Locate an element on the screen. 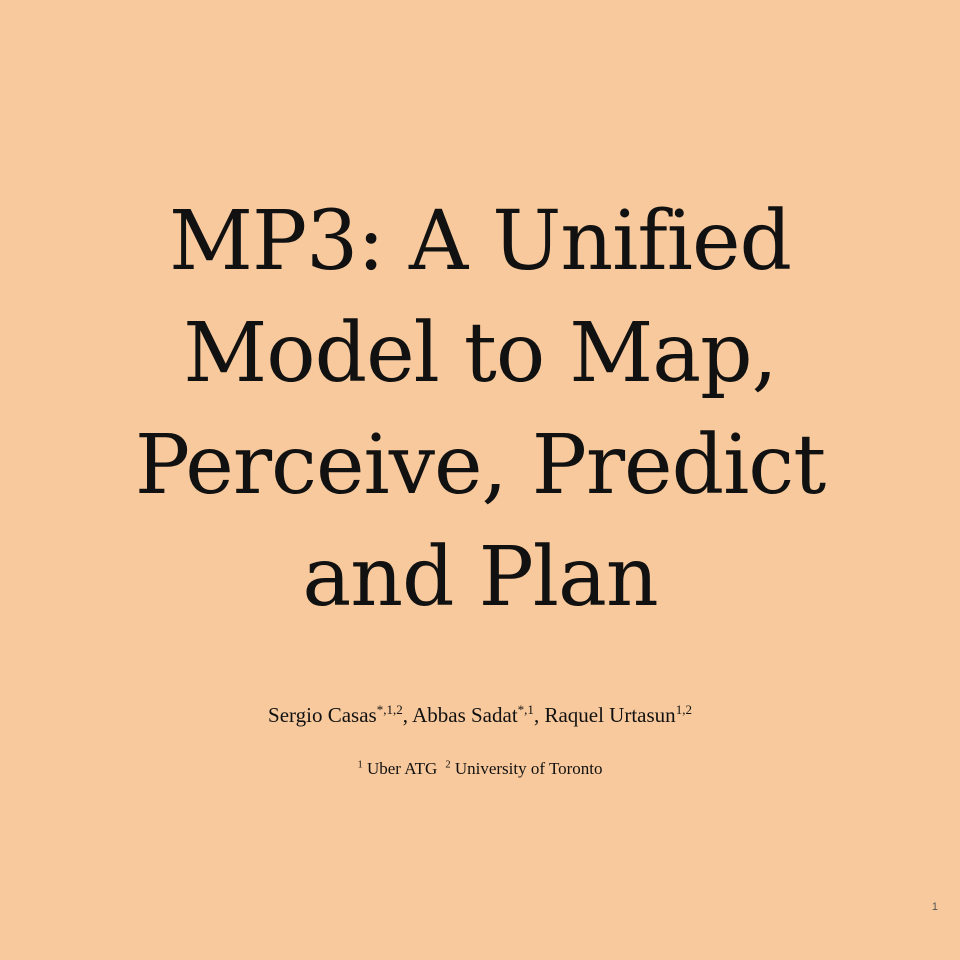 This screenshot has width=960, height=960. affiliation-number: 1 is located at coordinates (360, 765).